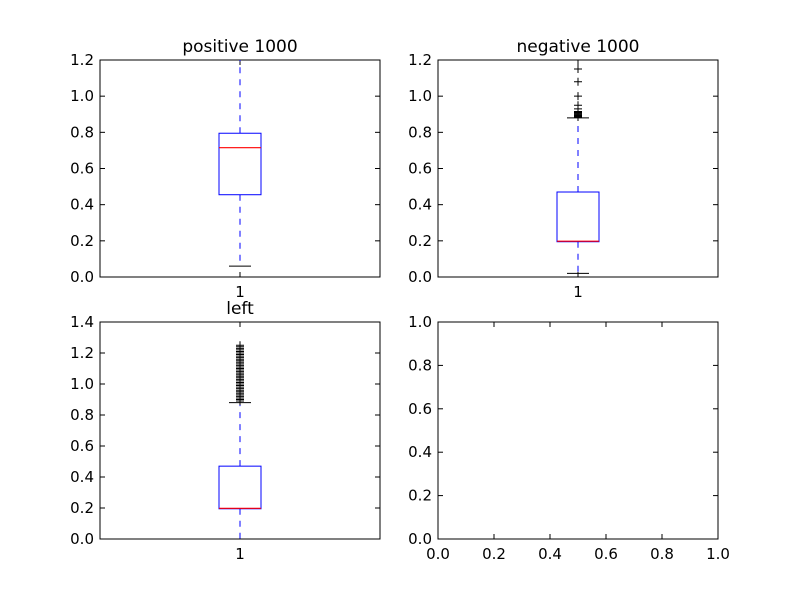 This screenshot has width=800, height=600. Describe the element at coordinates (718, 554) in the screenshot. I see `x-tick-label: 1.0` at that location.